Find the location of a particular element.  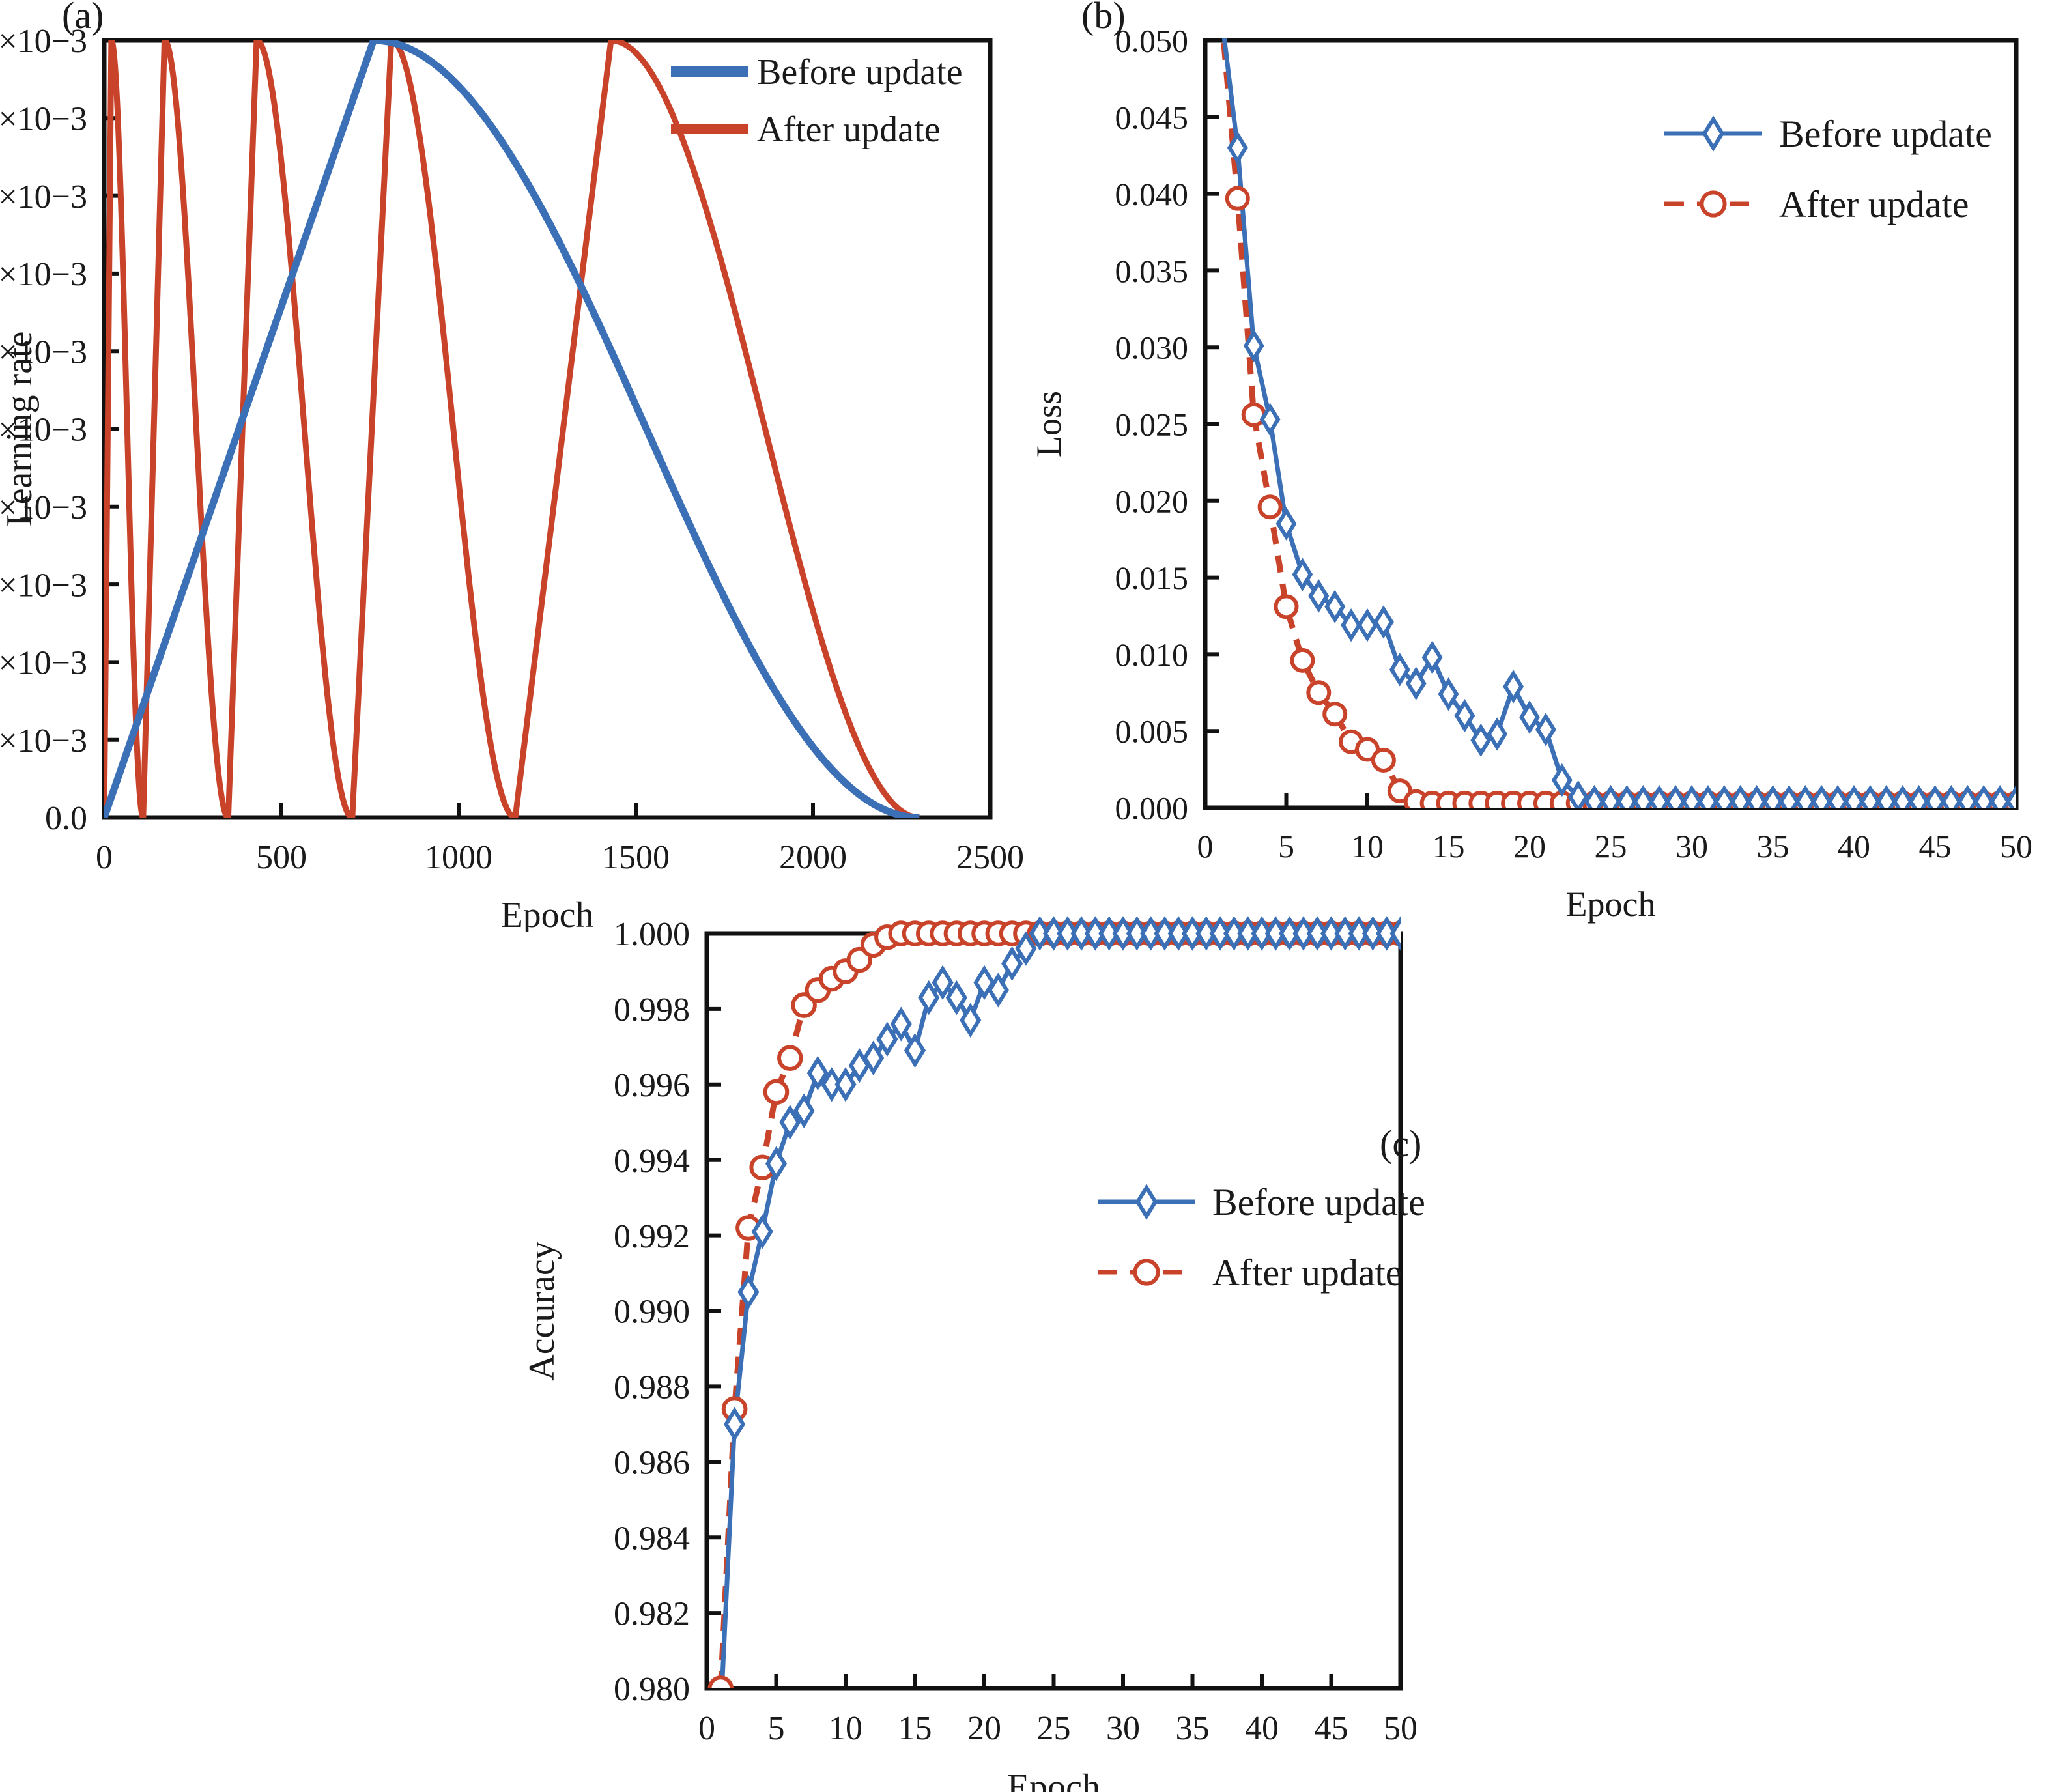

y-tick-label: 0.020 is located at coordinates (1152, 501).